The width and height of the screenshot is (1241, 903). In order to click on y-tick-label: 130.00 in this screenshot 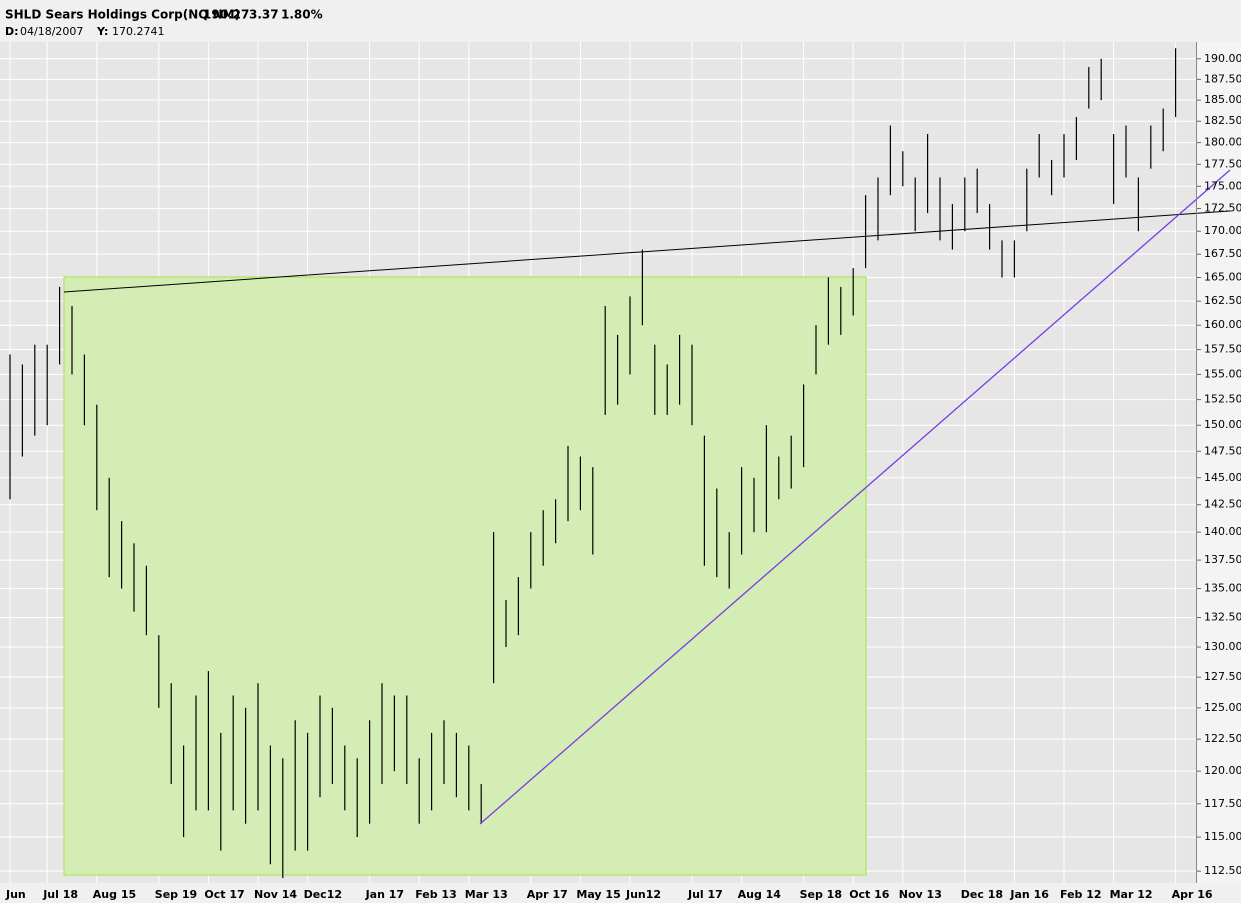, I will do `click(1222, 646)`.